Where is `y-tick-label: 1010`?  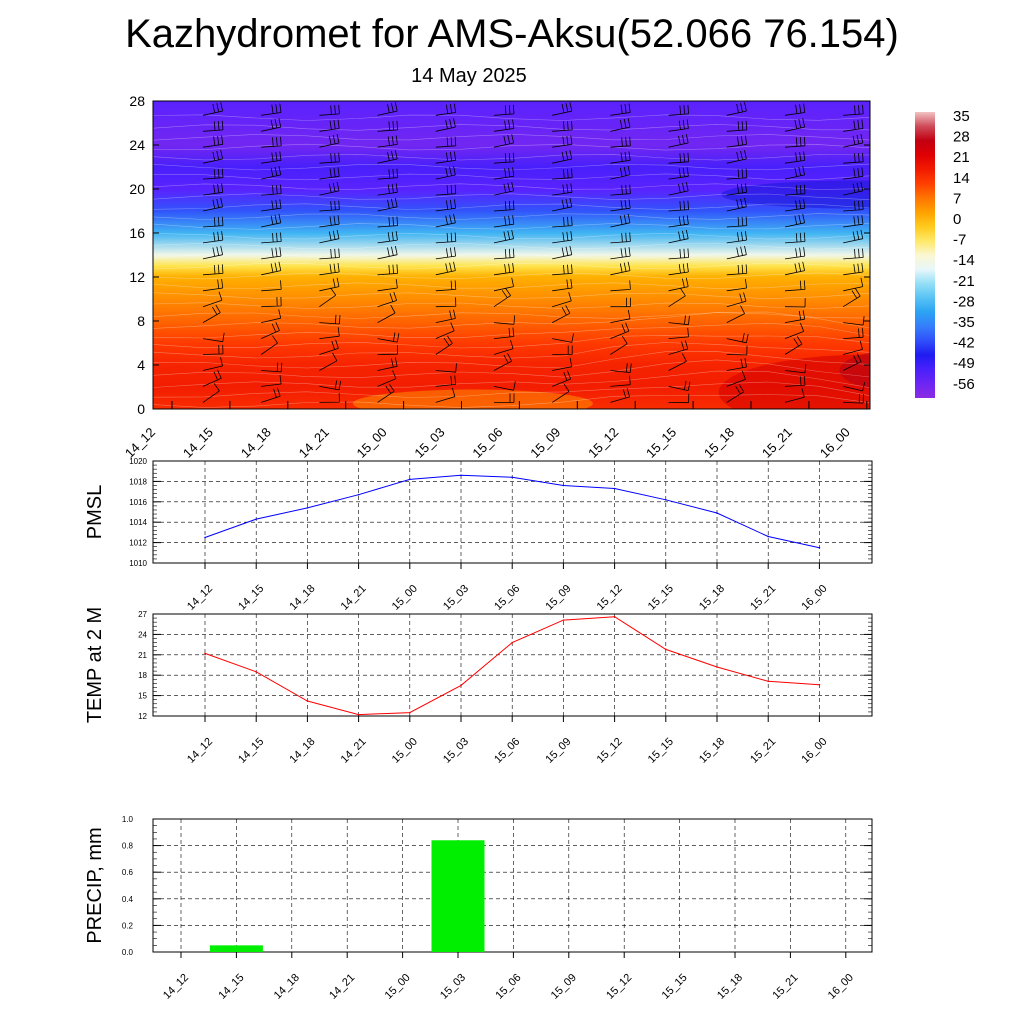
y-tick-label: 1010 is located at coordinates (138, 563).